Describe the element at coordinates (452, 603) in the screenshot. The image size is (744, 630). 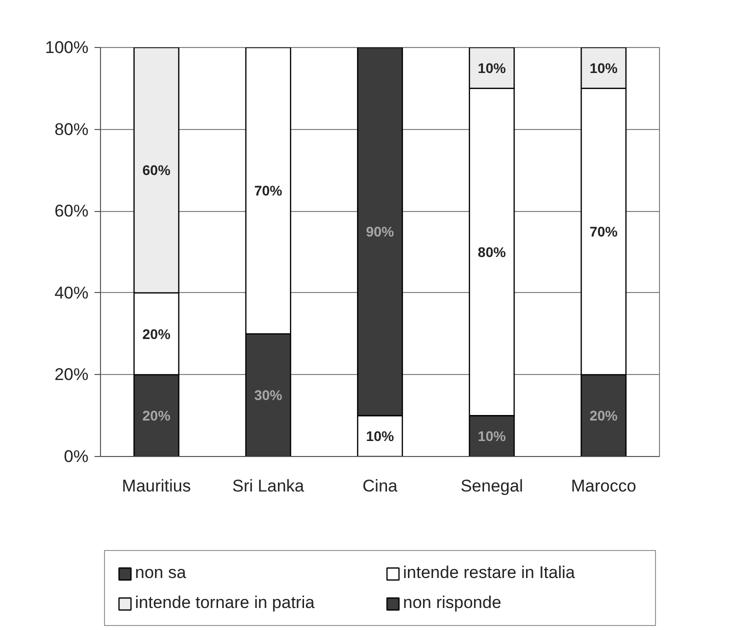
I see `legend-label: non risponde` at that location.